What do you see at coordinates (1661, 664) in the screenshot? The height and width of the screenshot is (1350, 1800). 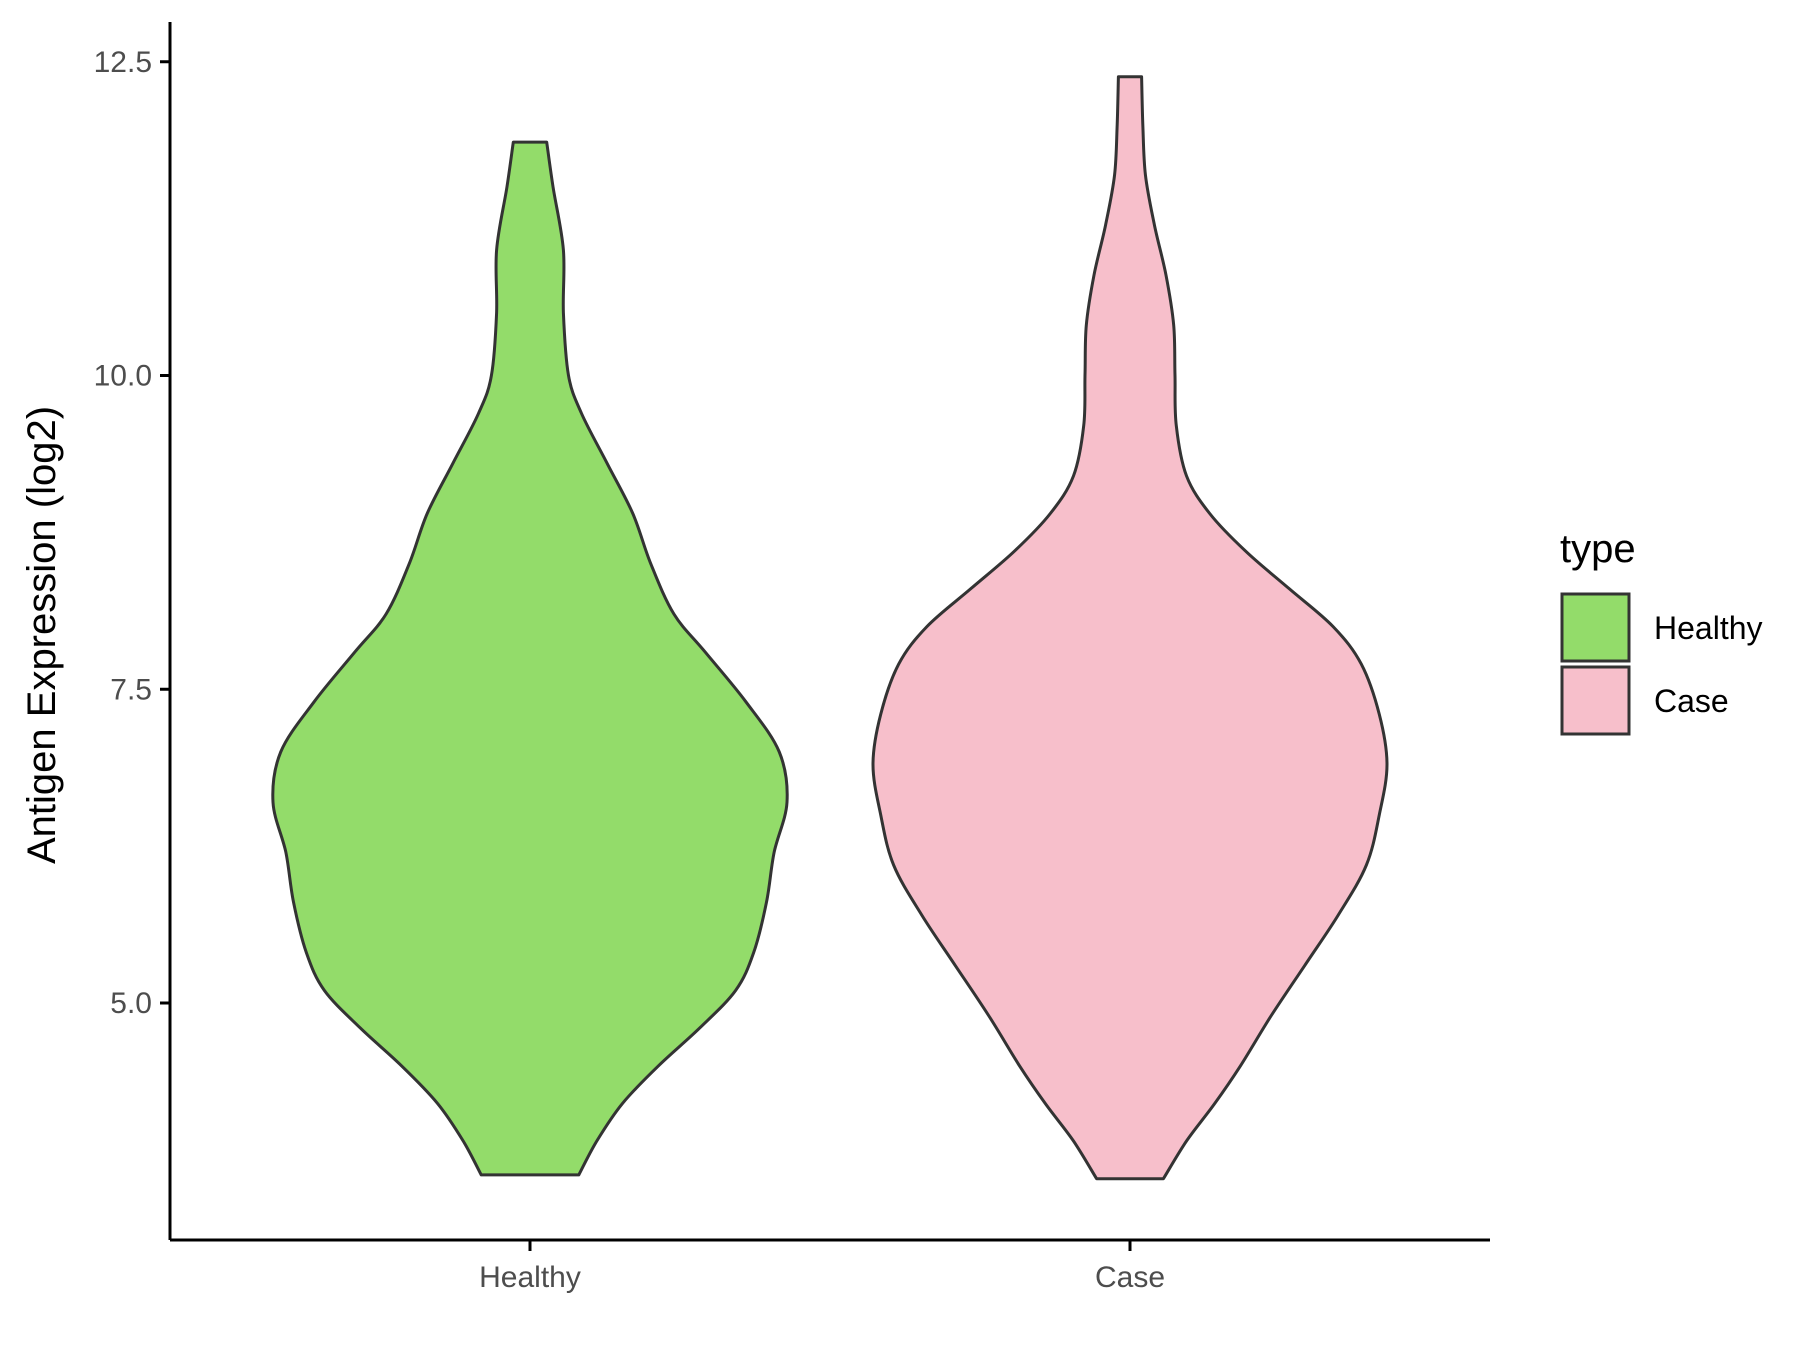 I see `legend-entries: Healthy Case` at bounding box center [1661, 664].